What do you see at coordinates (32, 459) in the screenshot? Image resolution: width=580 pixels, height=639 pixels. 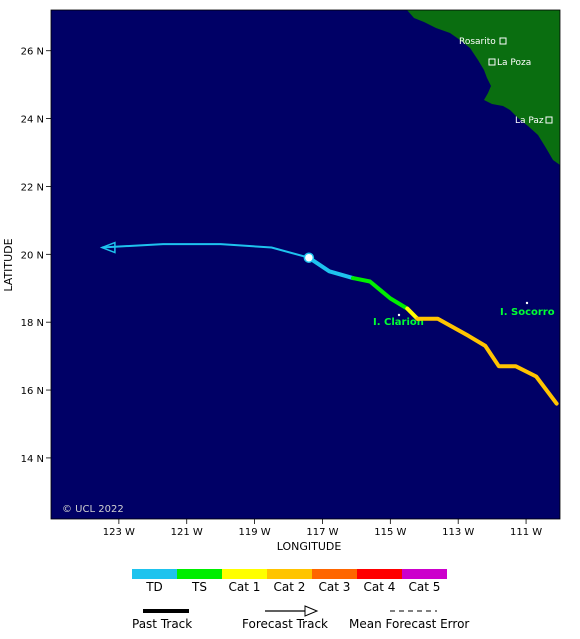 I see `y-tick-label: 14 N` at bounding box center [32, 459].